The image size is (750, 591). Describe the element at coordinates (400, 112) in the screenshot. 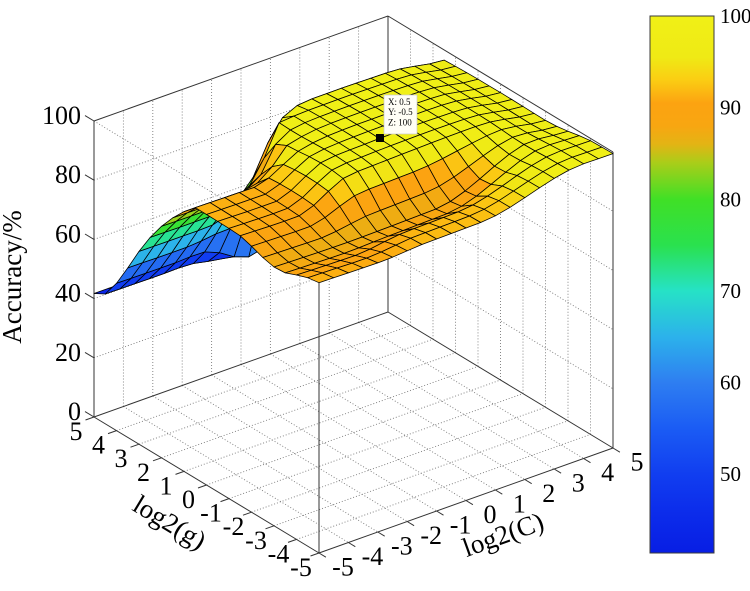

I see `svg-text: Y: -0.5` at that location.